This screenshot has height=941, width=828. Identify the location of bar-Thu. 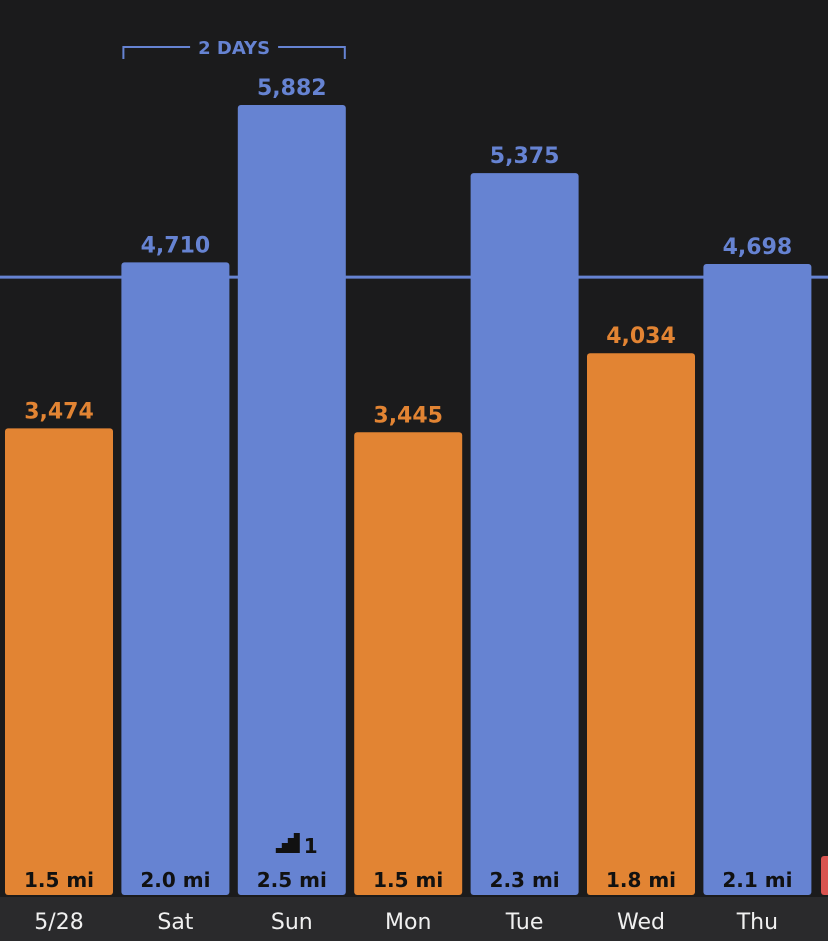
(757, 579).